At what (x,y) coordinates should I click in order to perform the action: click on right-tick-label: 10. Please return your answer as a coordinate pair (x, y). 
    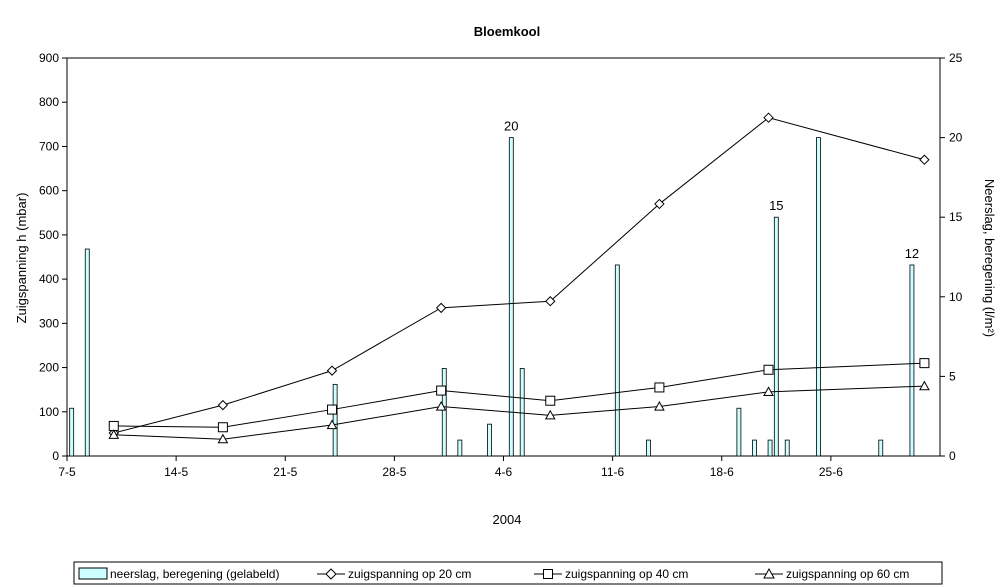
    Looking at the image, I should click on (956, 297).